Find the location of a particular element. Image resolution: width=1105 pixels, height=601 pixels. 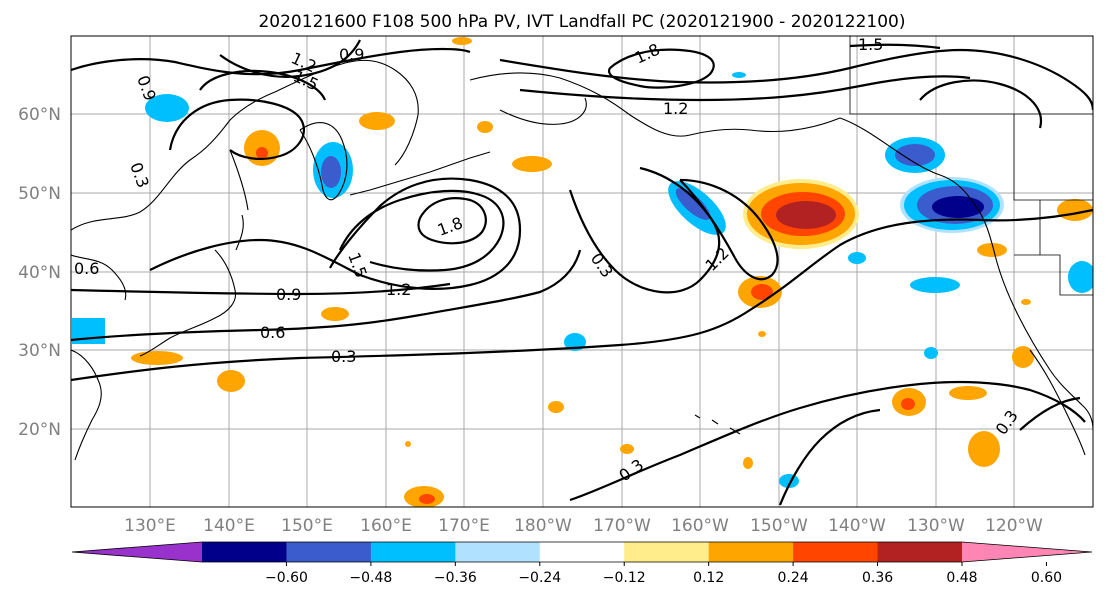

lat-label: 50°N is located at coordinates (39, 194).